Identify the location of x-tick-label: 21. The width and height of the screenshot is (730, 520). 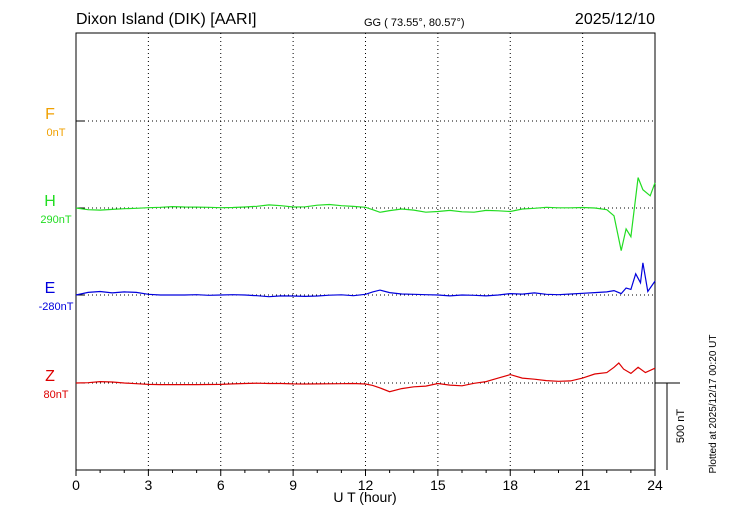
(583, 485).